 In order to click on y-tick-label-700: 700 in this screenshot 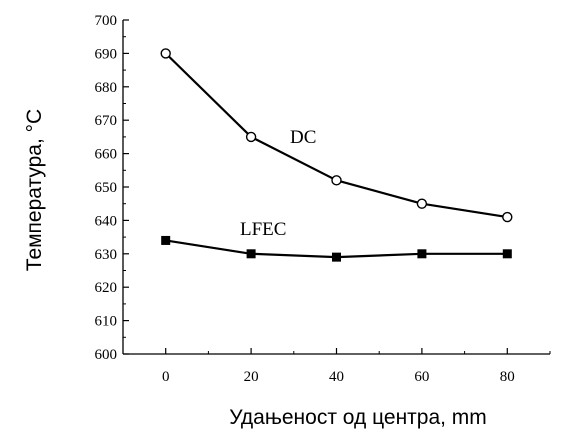, I will do `click(106, 21)`.